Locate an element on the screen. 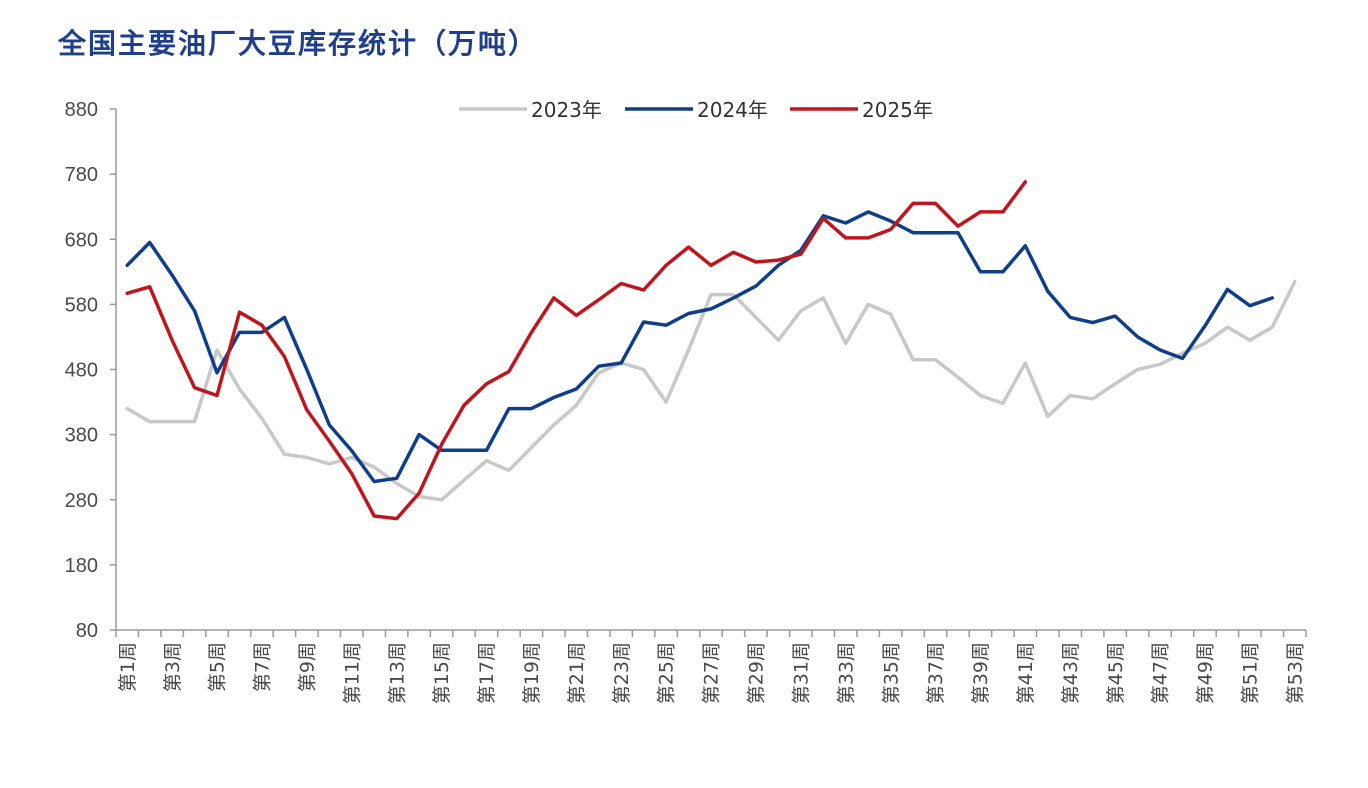 The height and width of the screenshot is (788, 1368). y-tick-label: 480 is located at coordinates (81, 371).